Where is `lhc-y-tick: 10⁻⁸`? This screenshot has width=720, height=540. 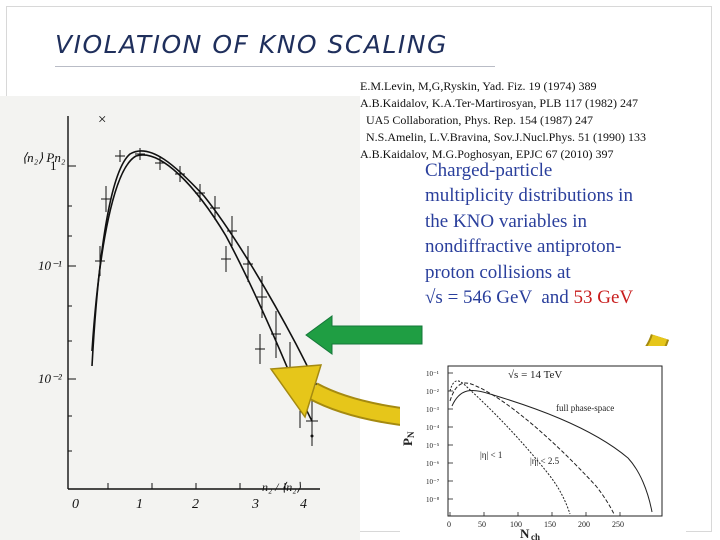
lhc-y-tick: 10⁻⁸ is located at coordinates (433, 500).